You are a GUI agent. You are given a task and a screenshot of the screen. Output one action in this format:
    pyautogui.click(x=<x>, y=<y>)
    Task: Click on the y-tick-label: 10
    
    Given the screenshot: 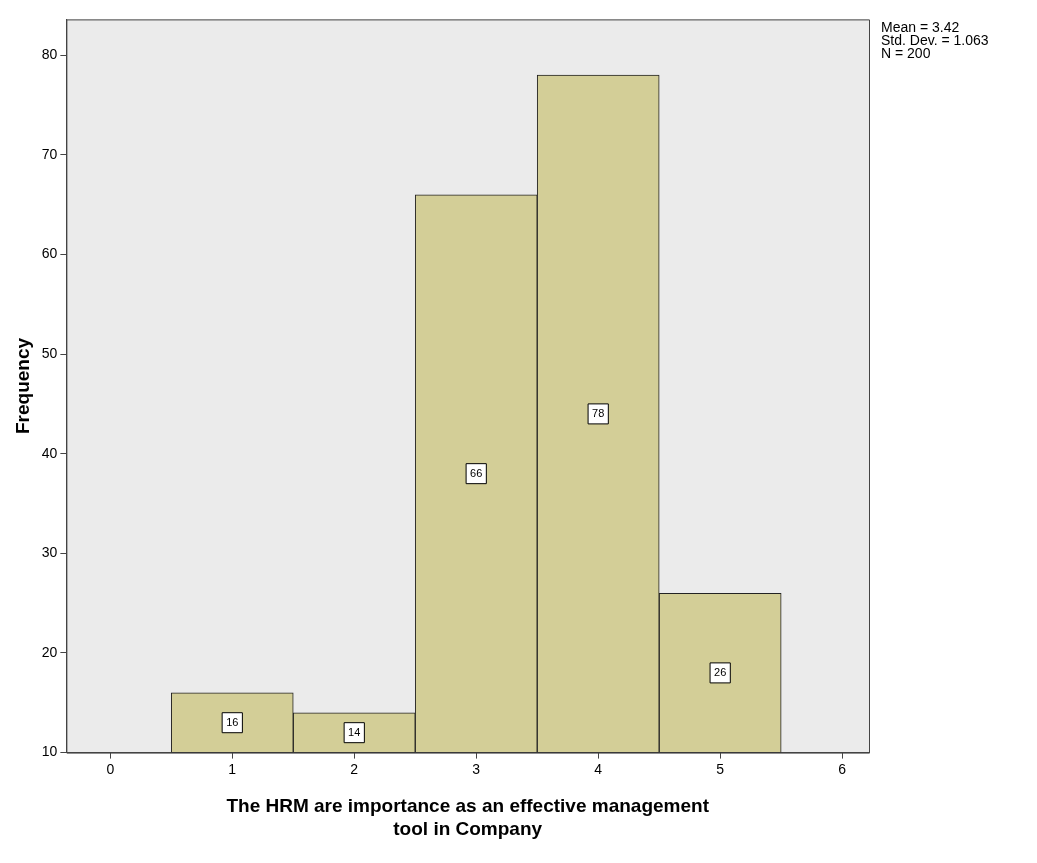 What is the action you would take?
    pyautogui.click(x=49, y=751)
    